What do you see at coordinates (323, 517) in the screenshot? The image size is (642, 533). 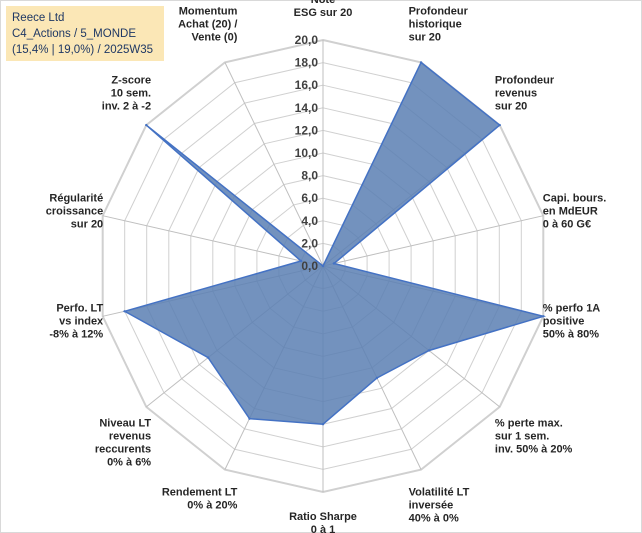 I see `category-label-line: Ratio Sharpe` at bounding box center [323, 517].